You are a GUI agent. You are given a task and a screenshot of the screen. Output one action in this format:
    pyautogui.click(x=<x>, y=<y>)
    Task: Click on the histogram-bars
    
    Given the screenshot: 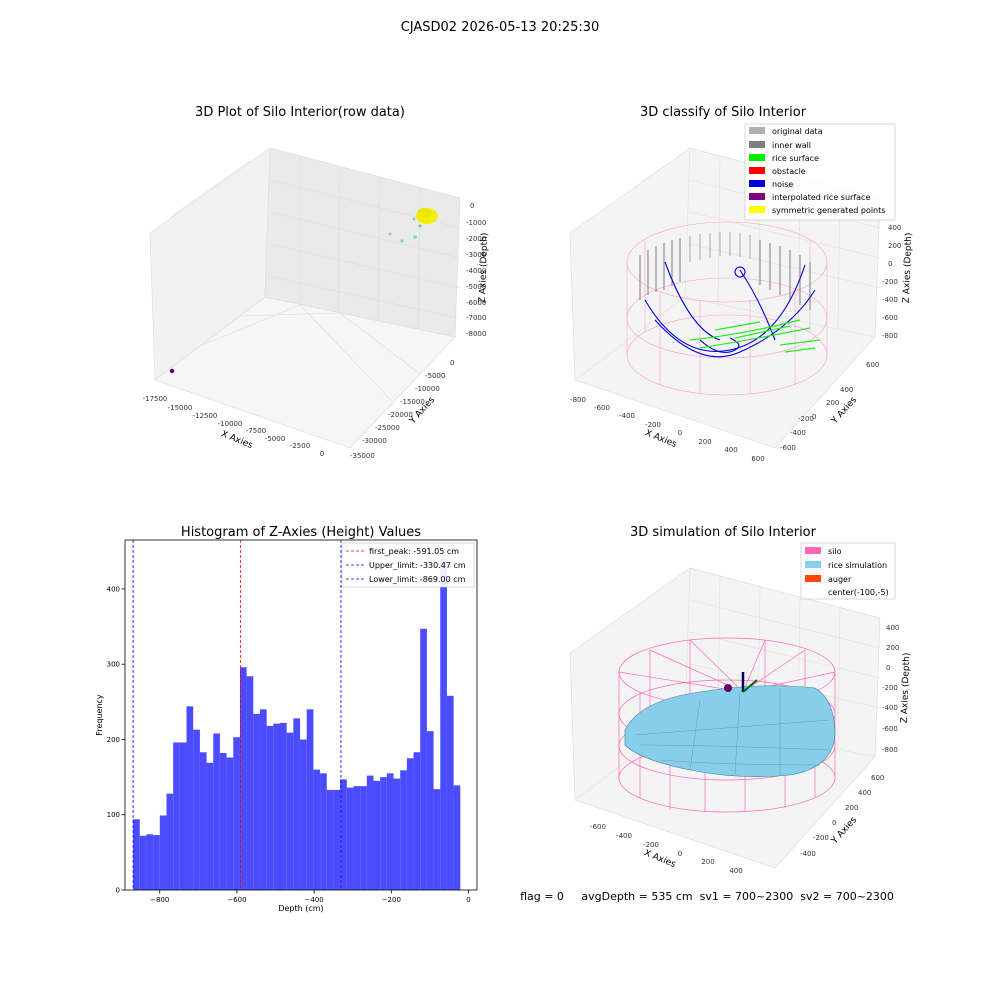 What is the action you would take?
    pyautogui.click(x=297, y=724)
    